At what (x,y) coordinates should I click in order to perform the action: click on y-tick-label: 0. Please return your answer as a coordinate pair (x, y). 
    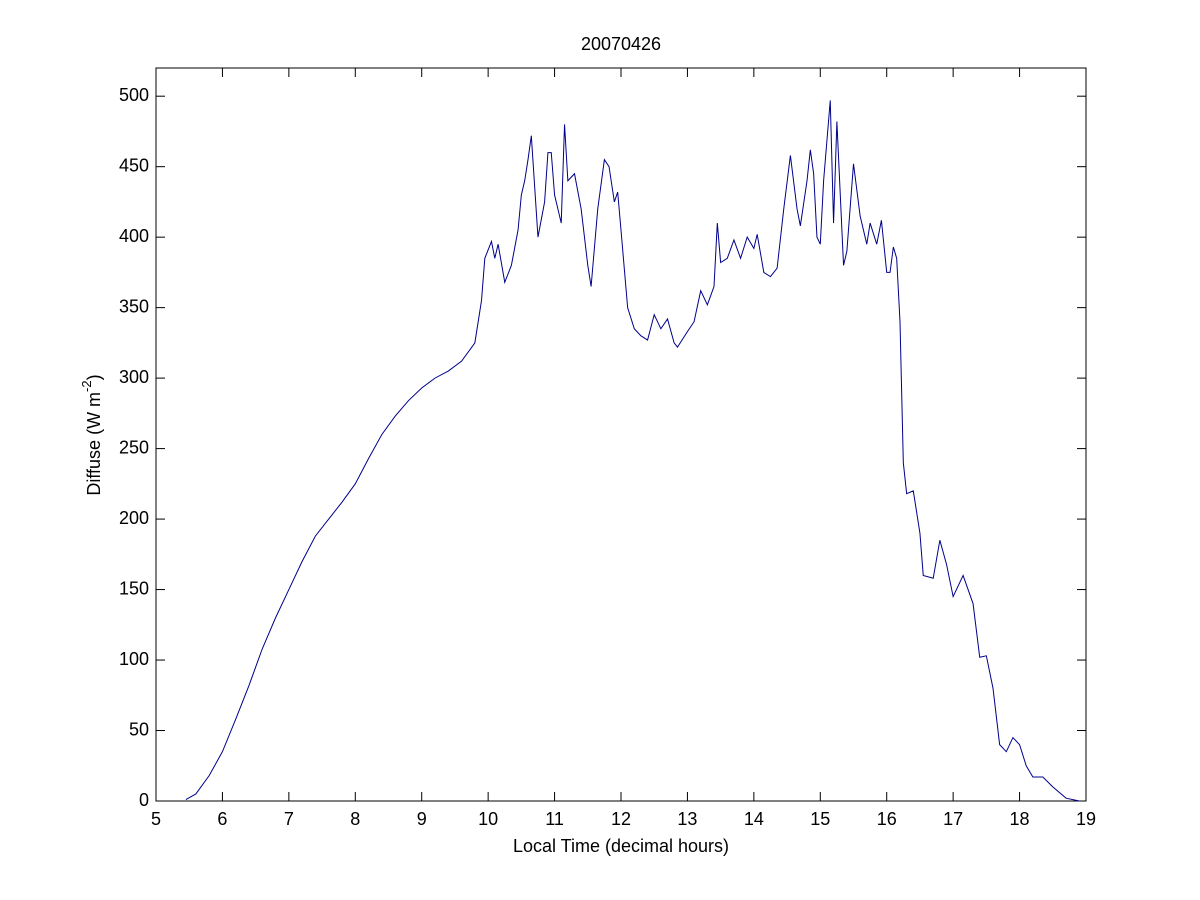
    Looking at the image, I should click on (144, 800).